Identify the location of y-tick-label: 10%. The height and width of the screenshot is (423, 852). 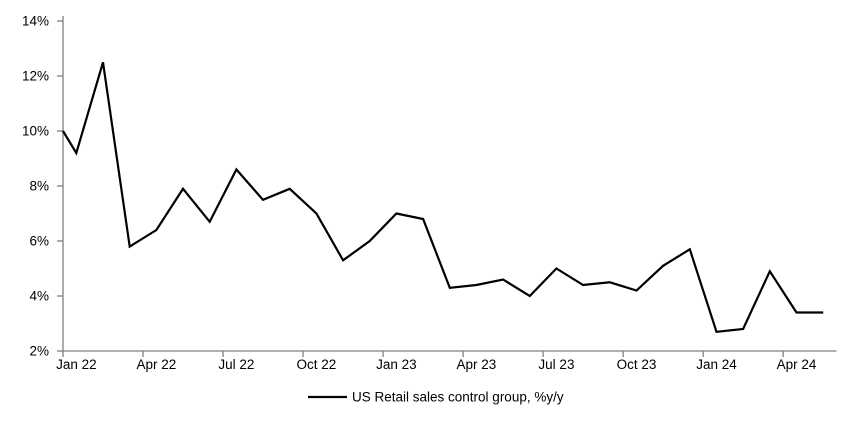
(35, 131).